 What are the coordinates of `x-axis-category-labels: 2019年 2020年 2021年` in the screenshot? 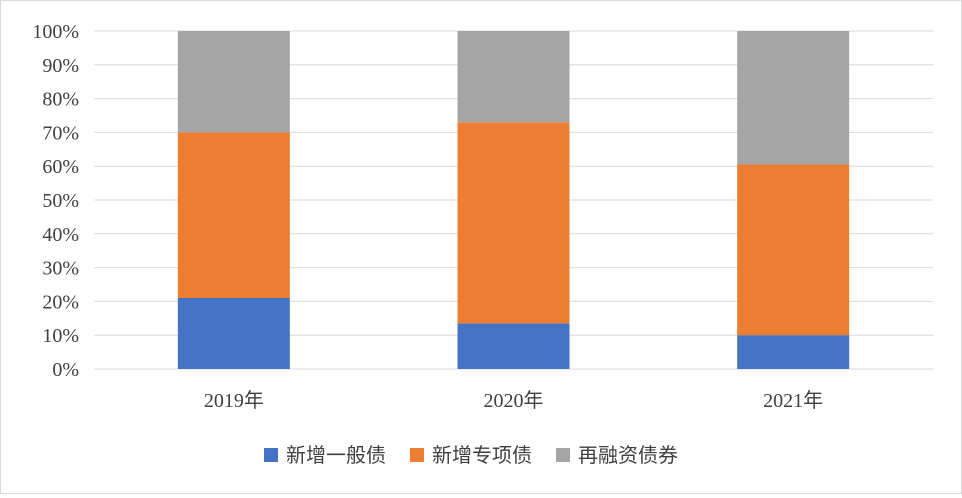 It's located at (513, 400).